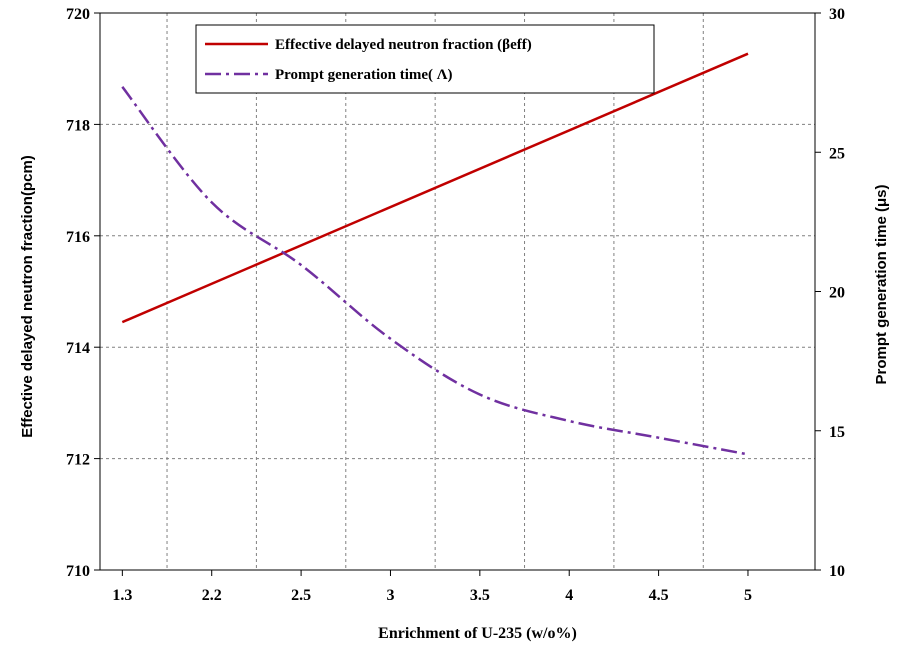  I want to click on y-axis-left: 710 712 714 716 718 720, so click(83, 293).